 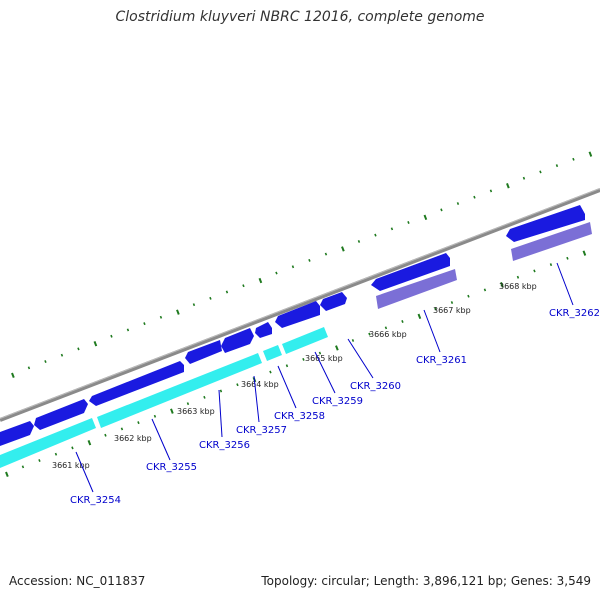 What do you see at coordinates (171, 467) in the screenshot?
I see `gene-label: CKR_3255` at bounding box center [171, 467].